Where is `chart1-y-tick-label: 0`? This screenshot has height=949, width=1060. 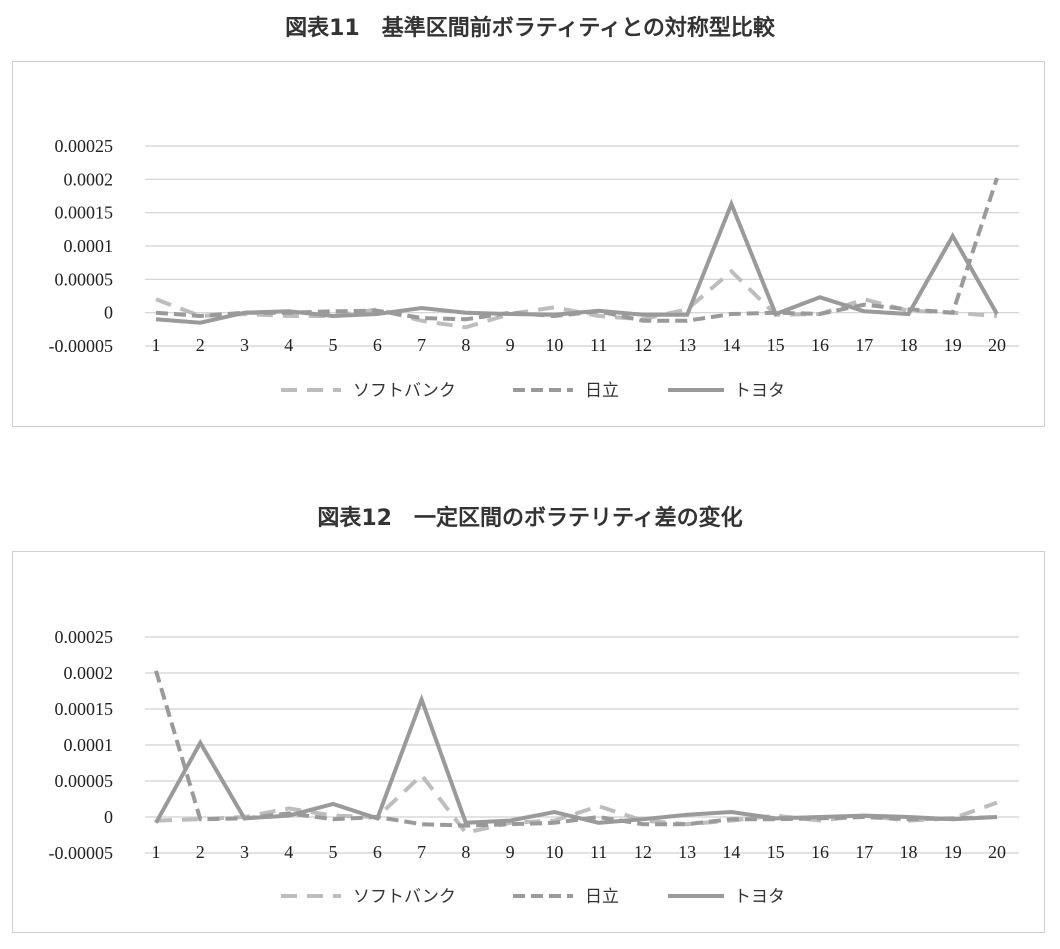
chart1-y-tick-label: 0 is located at coordinates (108, 313).